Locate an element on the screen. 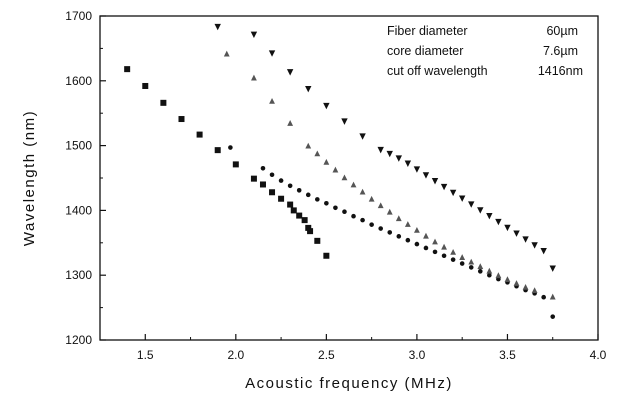 The width and height of the screenshot is (625, 396). x-tick-label: 2.5 is located at coordinates (326, 355).